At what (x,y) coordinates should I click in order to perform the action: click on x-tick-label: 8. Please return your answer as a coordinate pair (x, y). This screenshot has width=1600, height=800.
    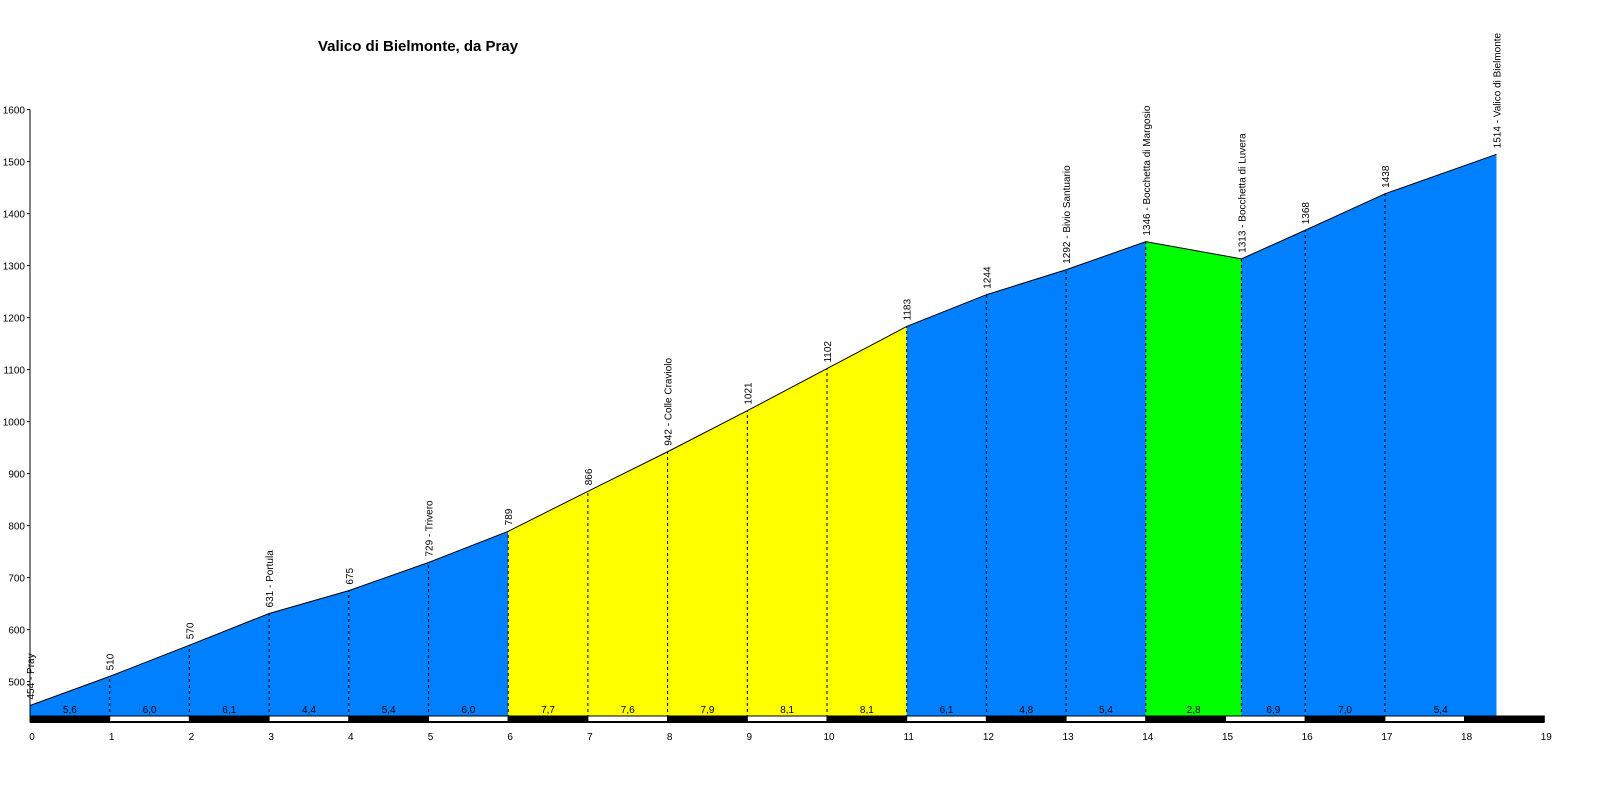
    Looking at the image, I should click on (670, 737).